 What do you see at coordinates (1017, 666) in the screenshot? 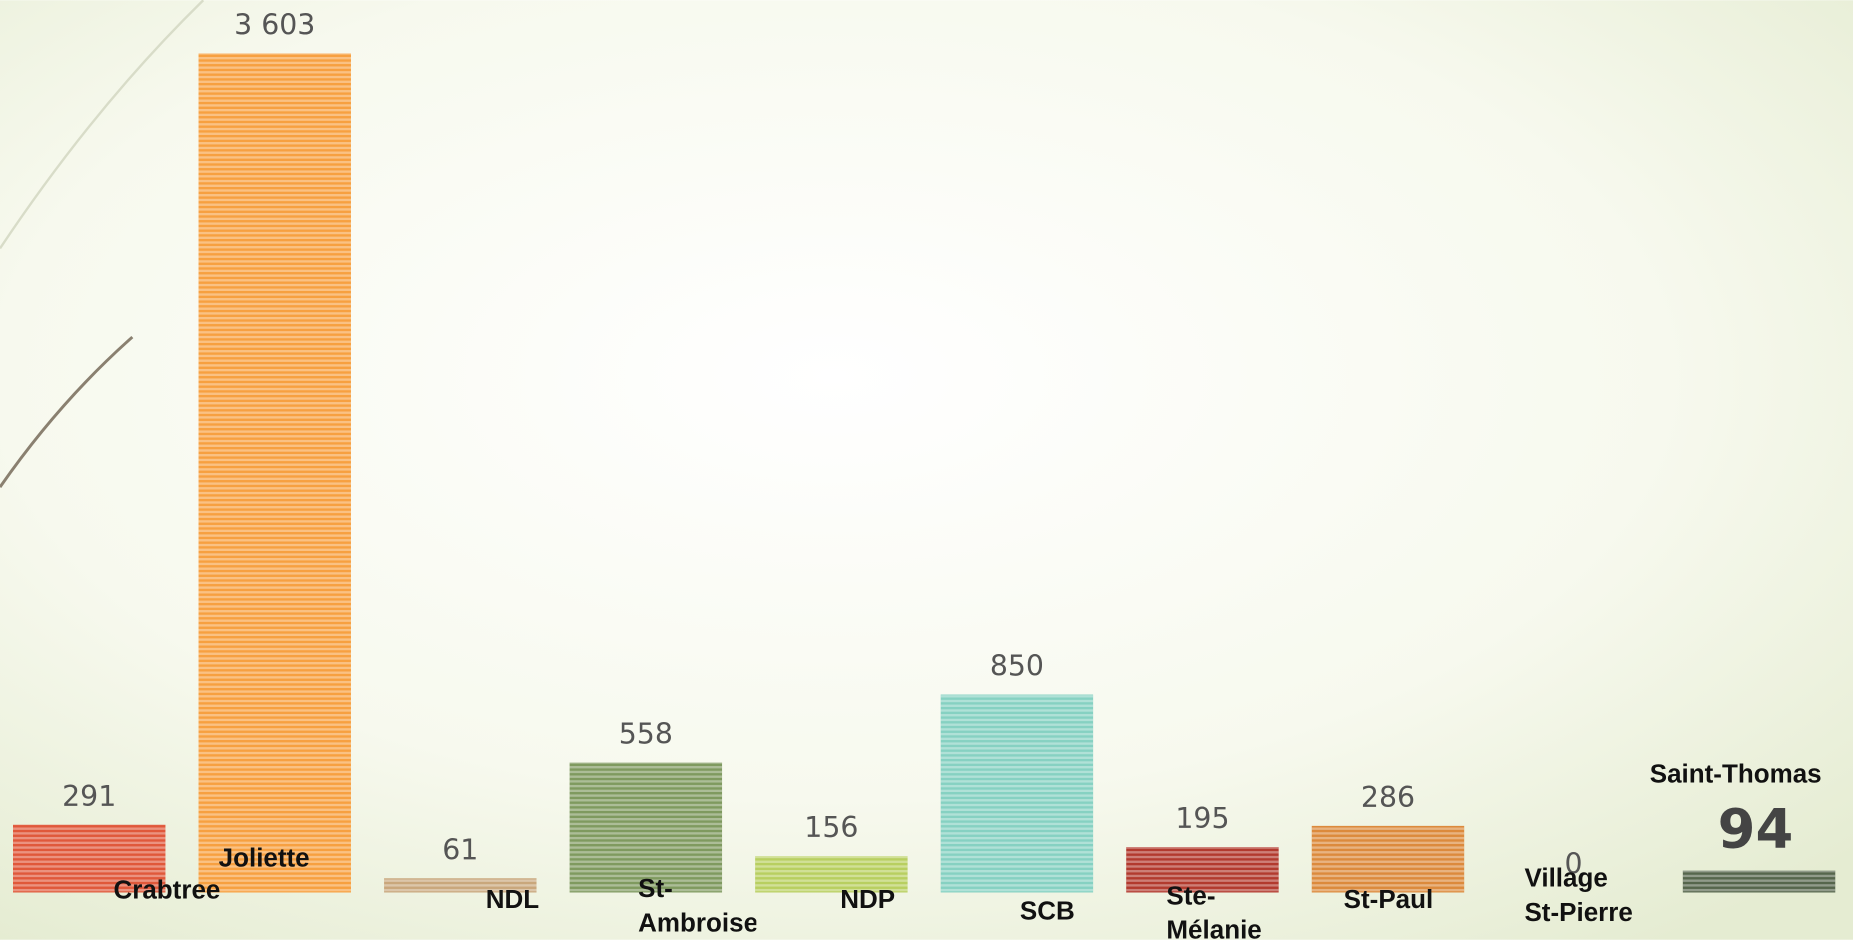
I see `value-label: 850` at bounding box center [1017, 666].